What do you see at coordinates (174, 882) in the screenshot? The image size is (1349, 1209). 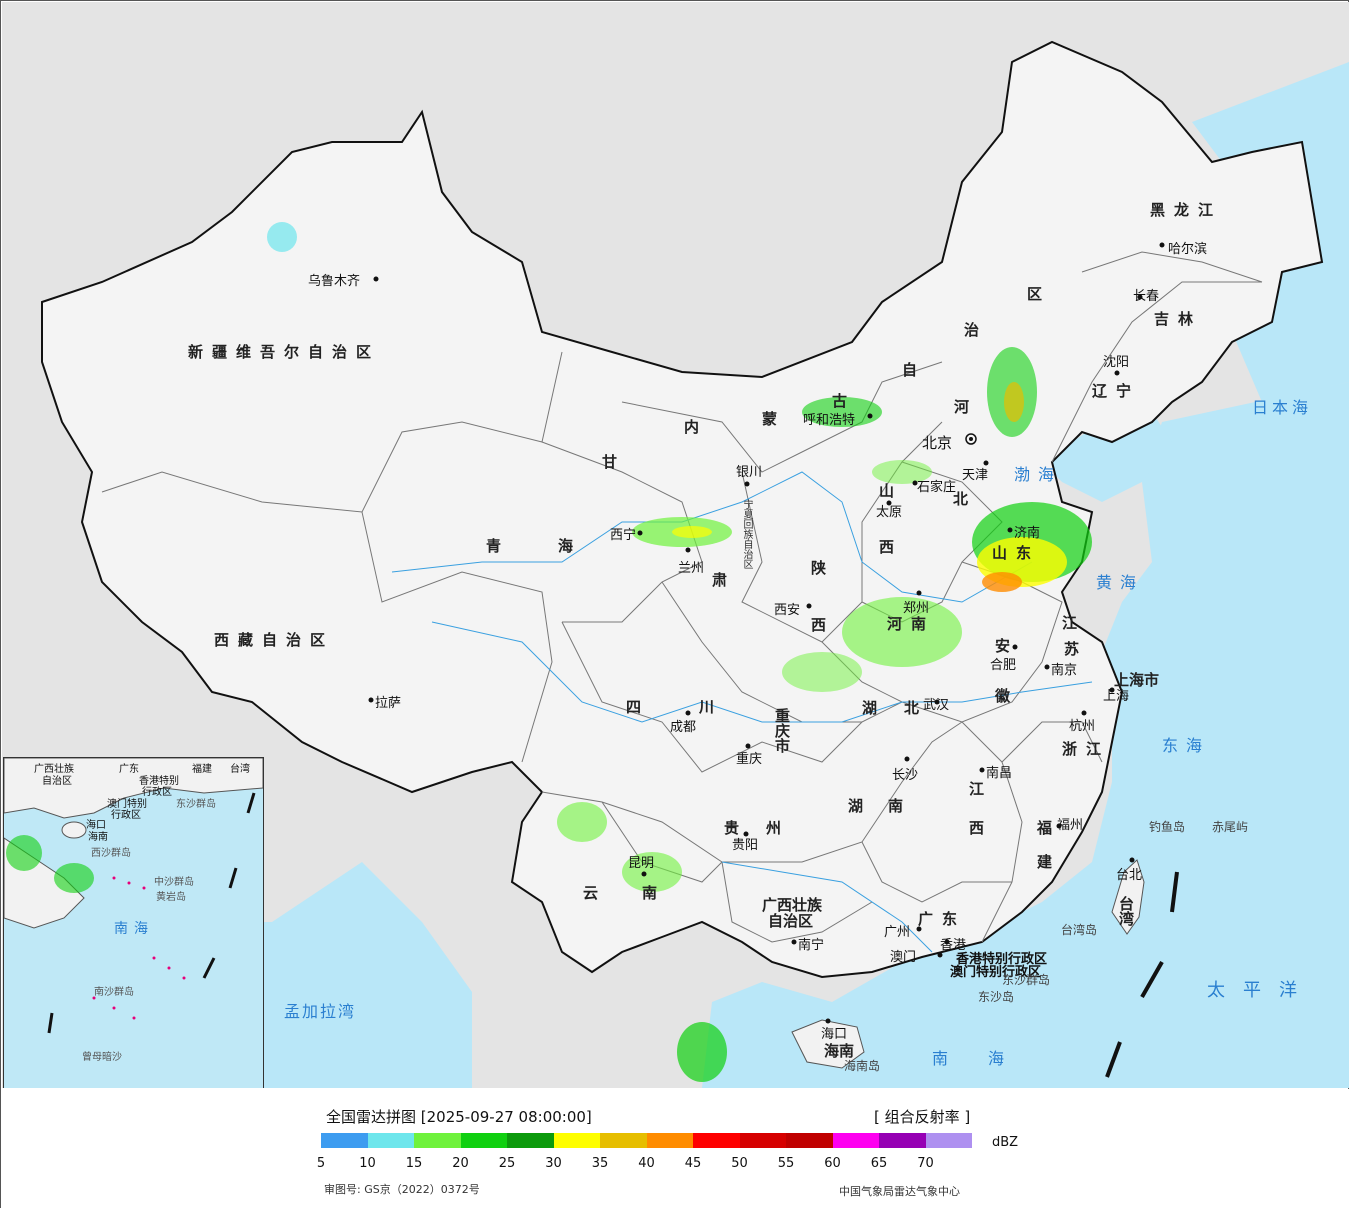 I see `inset-label: 中沙群岛` at bounding box center [174, 882].